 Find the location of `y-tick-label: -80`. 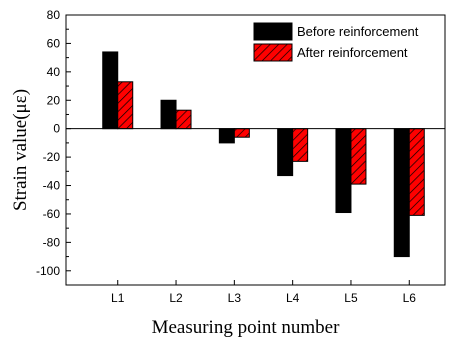

y-tick-label: -80 is located at coordinates (52, 242).